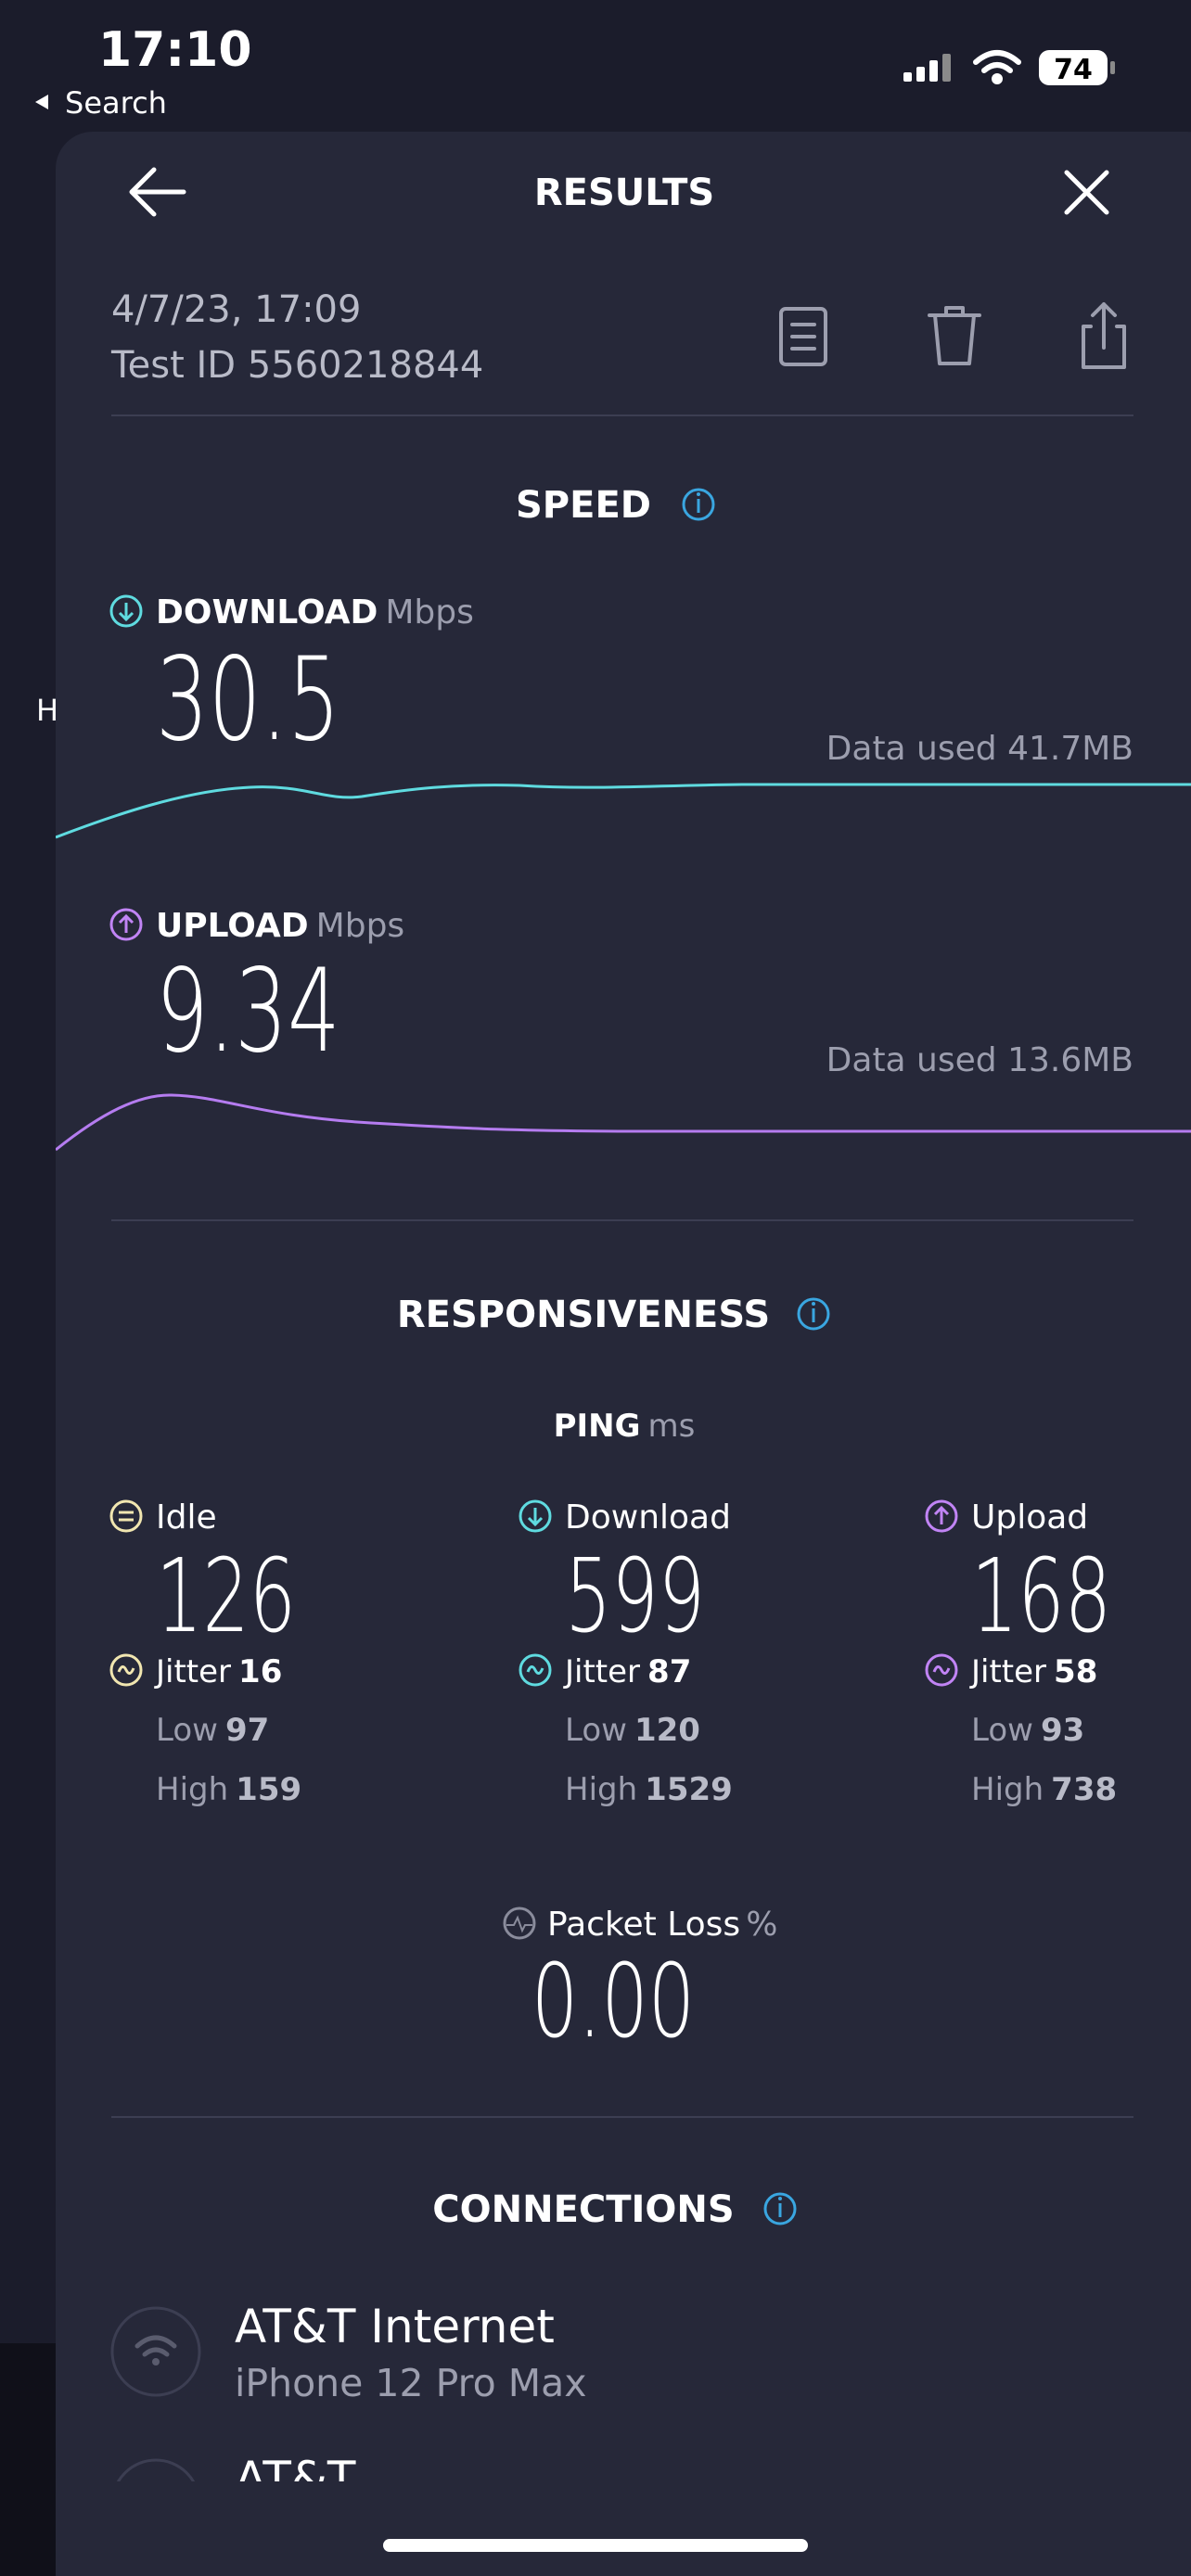  What do you see at coordinates (613, 2002) in the screenshot?
I see `packet-loss-value: 0.00` at bounding box center [613, 2002].